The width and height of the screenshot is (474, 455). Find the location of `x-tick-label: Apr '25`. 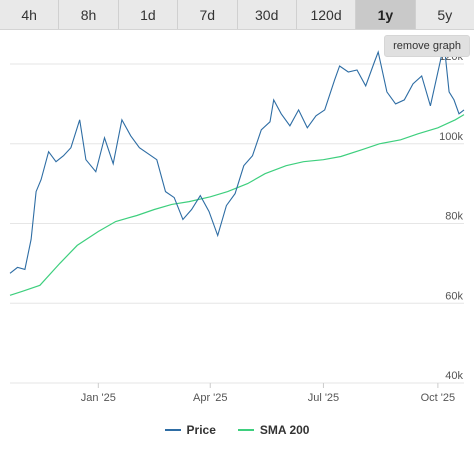

x-tick-label: Apr '25 is located at coordinates (210, 398).